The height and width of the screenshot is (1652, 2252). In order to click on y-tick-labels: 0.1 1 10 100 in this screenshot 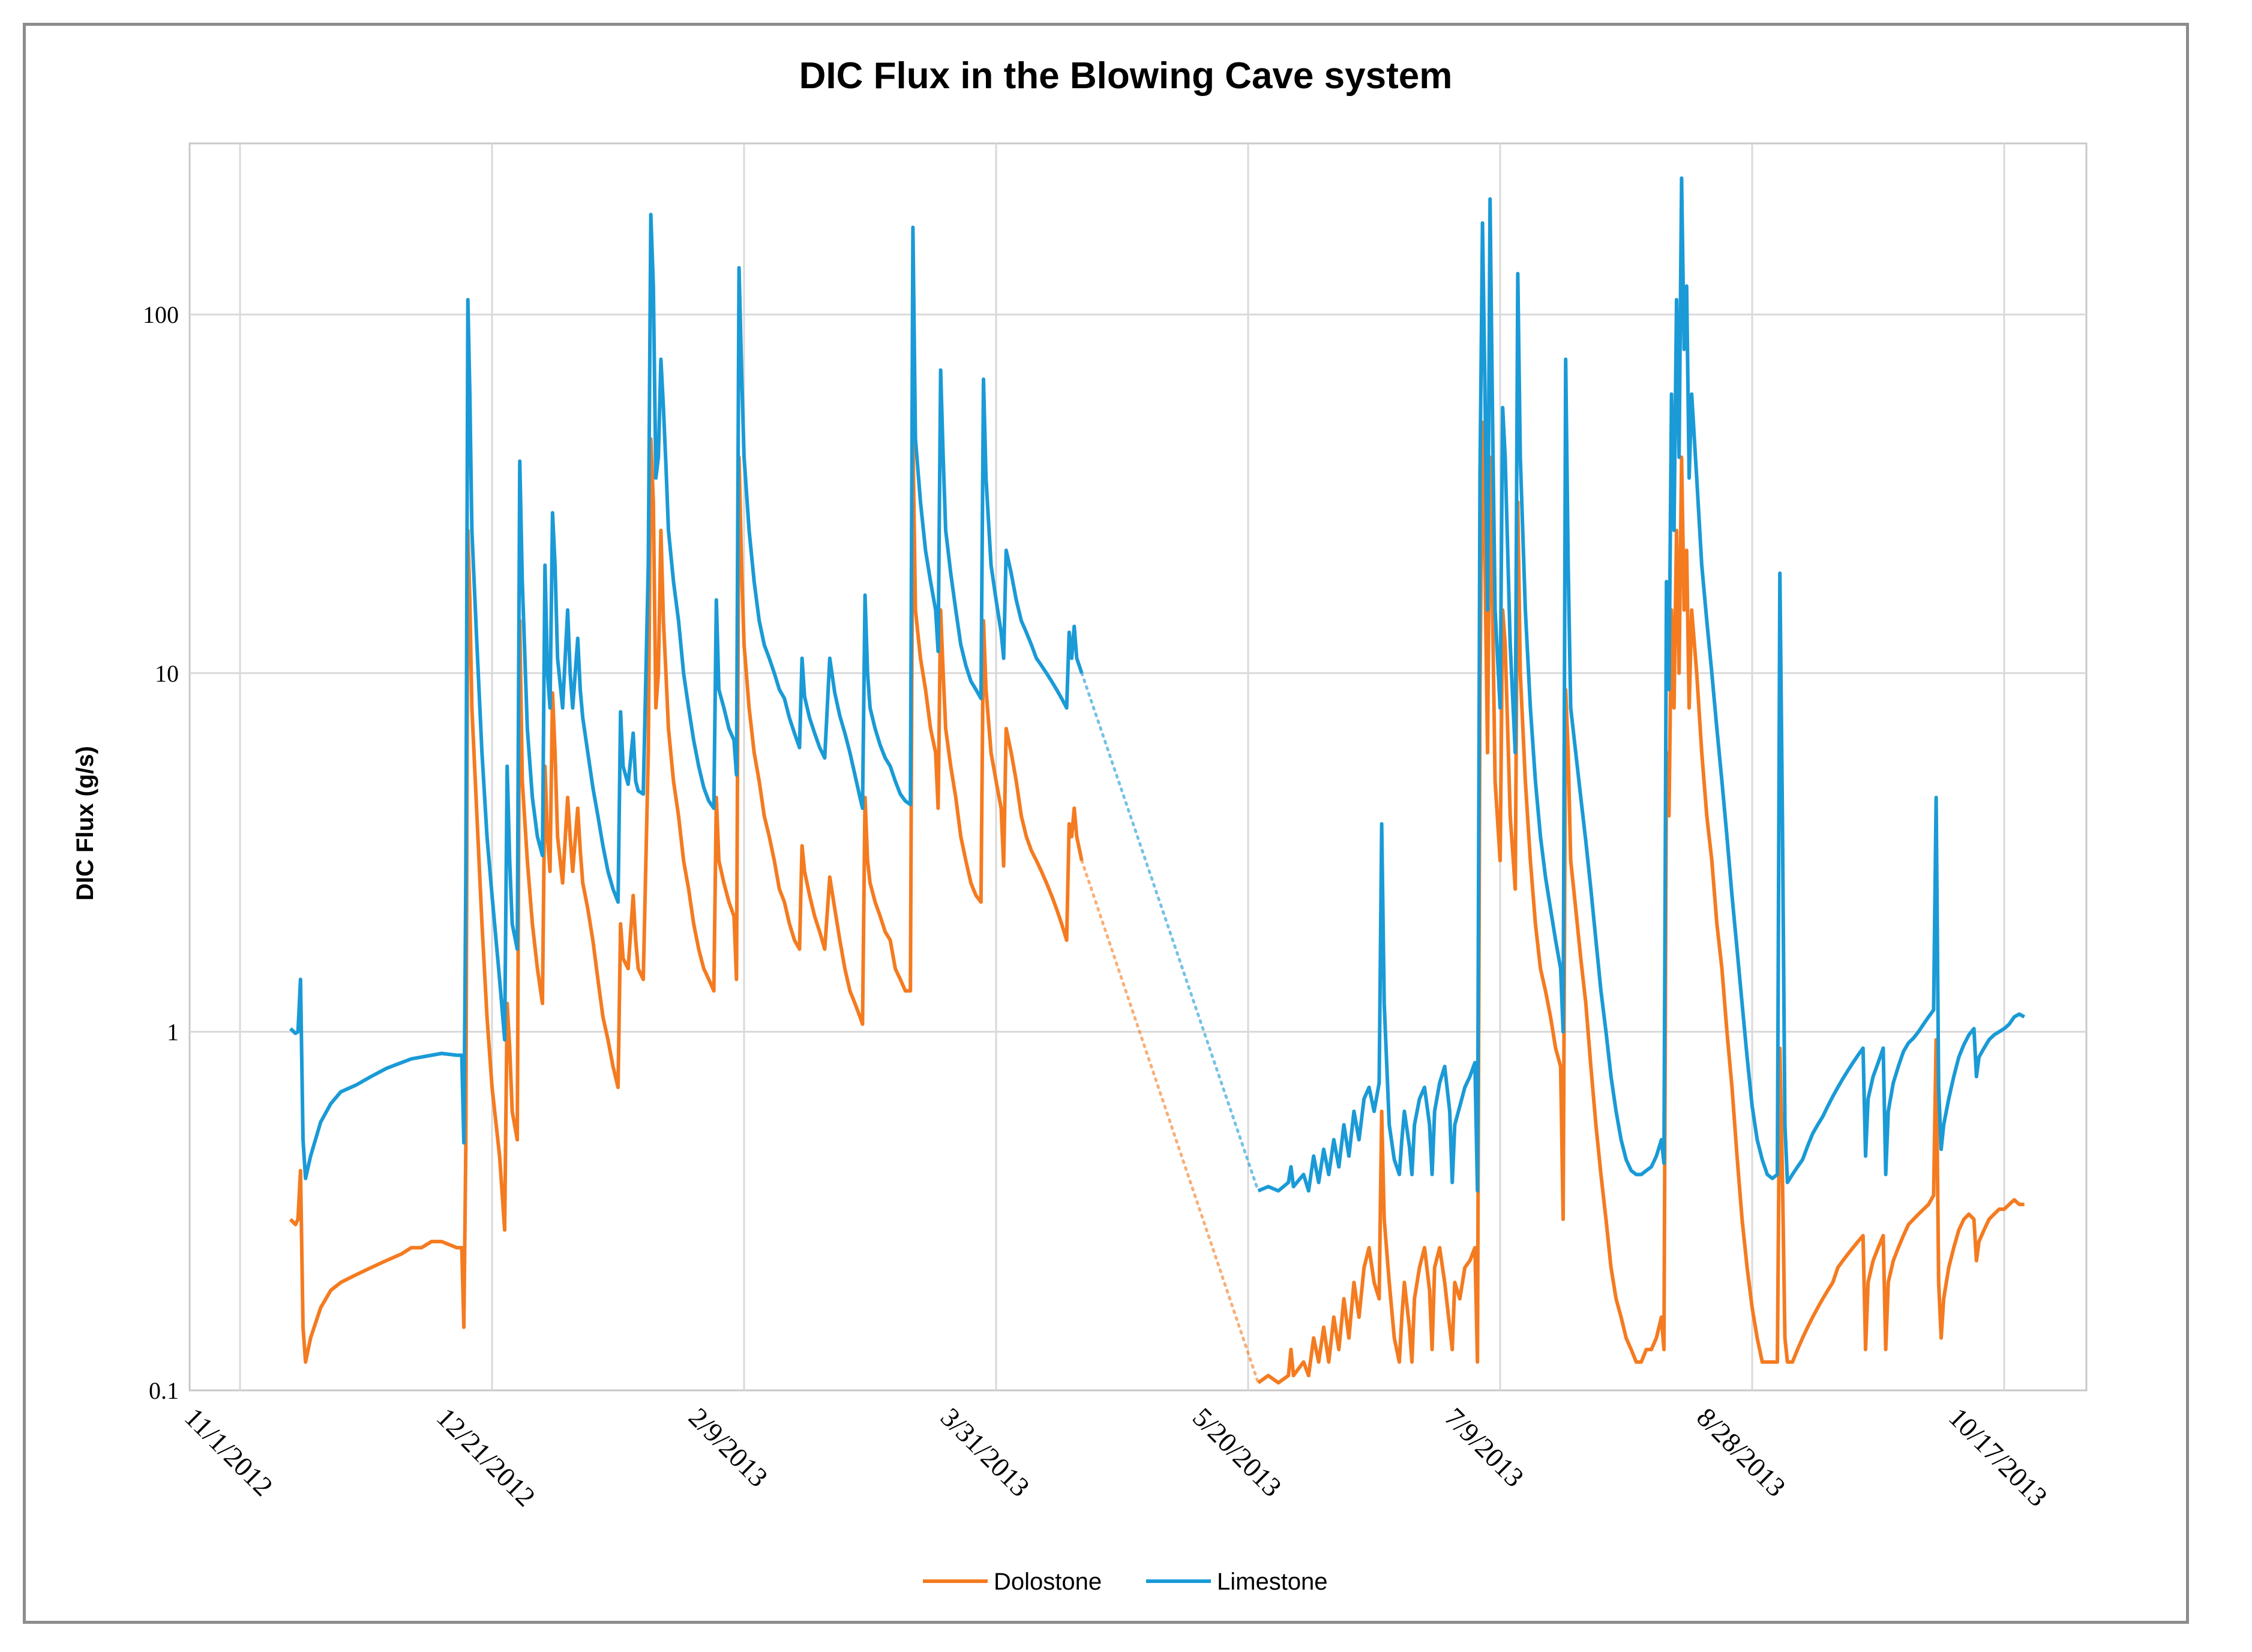, I will do `click(161, 852)`.